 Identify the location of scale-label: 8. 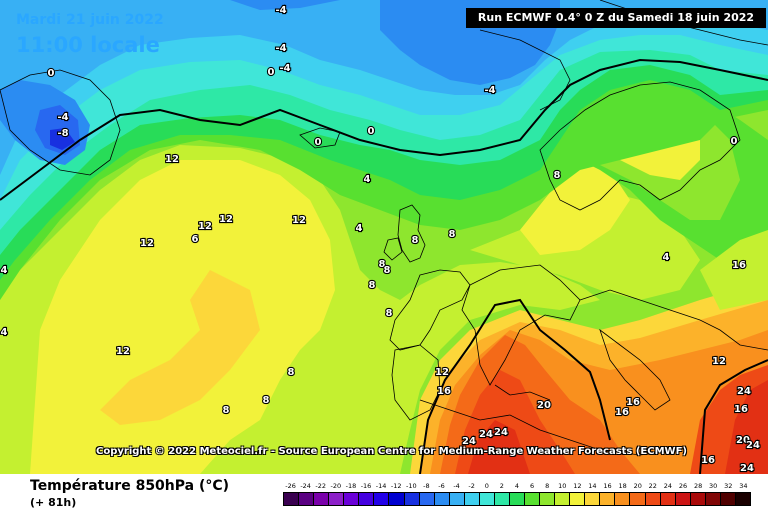
(547, 486).